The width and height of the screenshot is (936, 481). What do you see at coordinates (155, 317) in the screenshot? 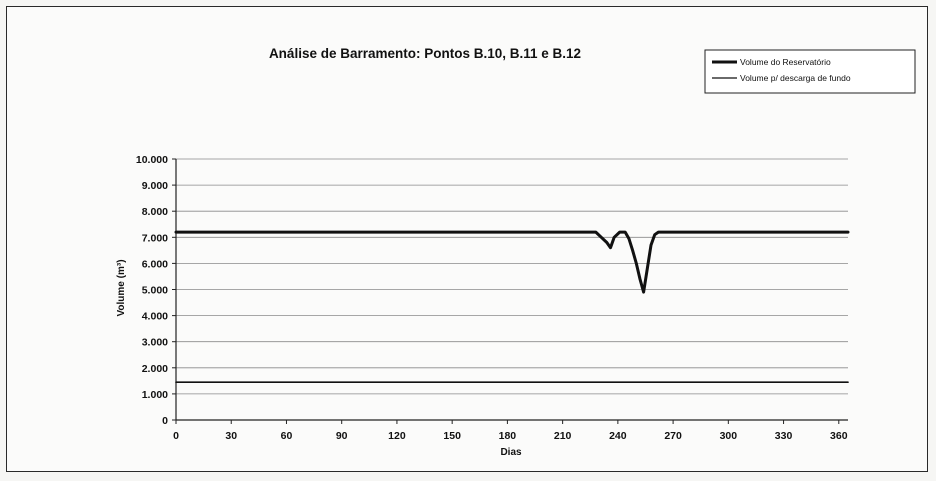
I see `y-tick-label: 4.000` at bounding box center [155, 317].